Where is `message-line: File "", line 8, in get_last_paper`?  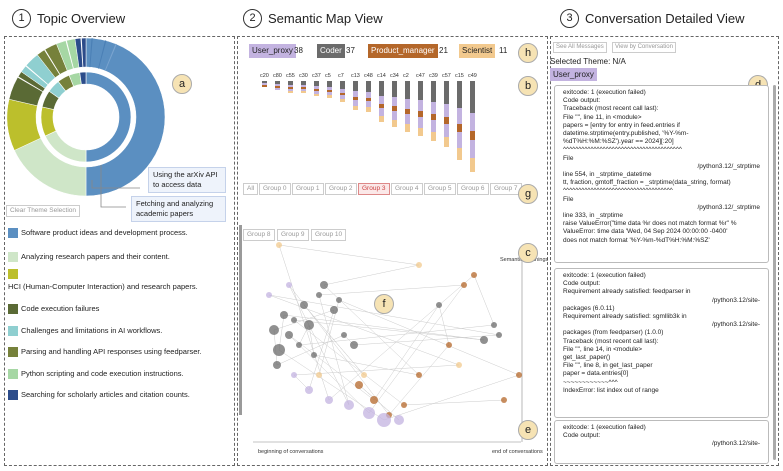 message-line: File "", line 8, in get_last_paper is located at coordinates (608, 366).